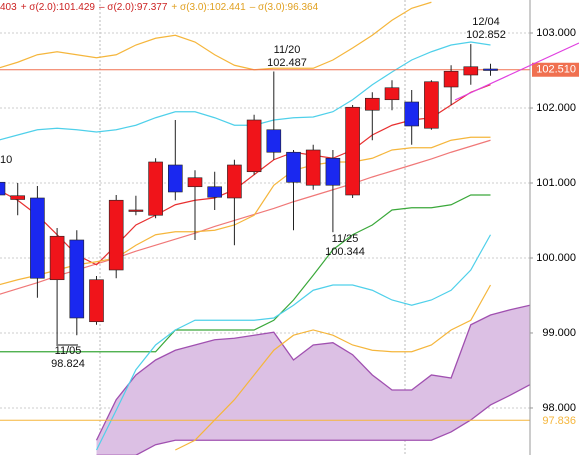  What do you see at coordinates (345, 239) in the screenshot?
I see `annotation: 11/25` at bounding box center [345, 239].